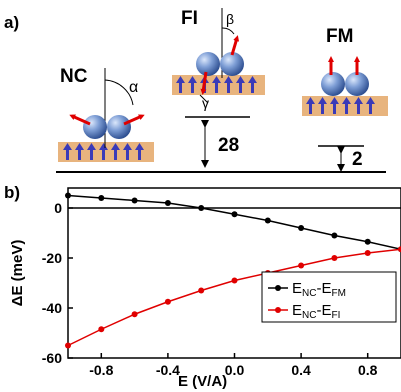 The width and height of the screenshot is (401, 392). Describe the element at coordinates (103, 151) in the screenshot. I see `nc-substrate-arrows` at that location.